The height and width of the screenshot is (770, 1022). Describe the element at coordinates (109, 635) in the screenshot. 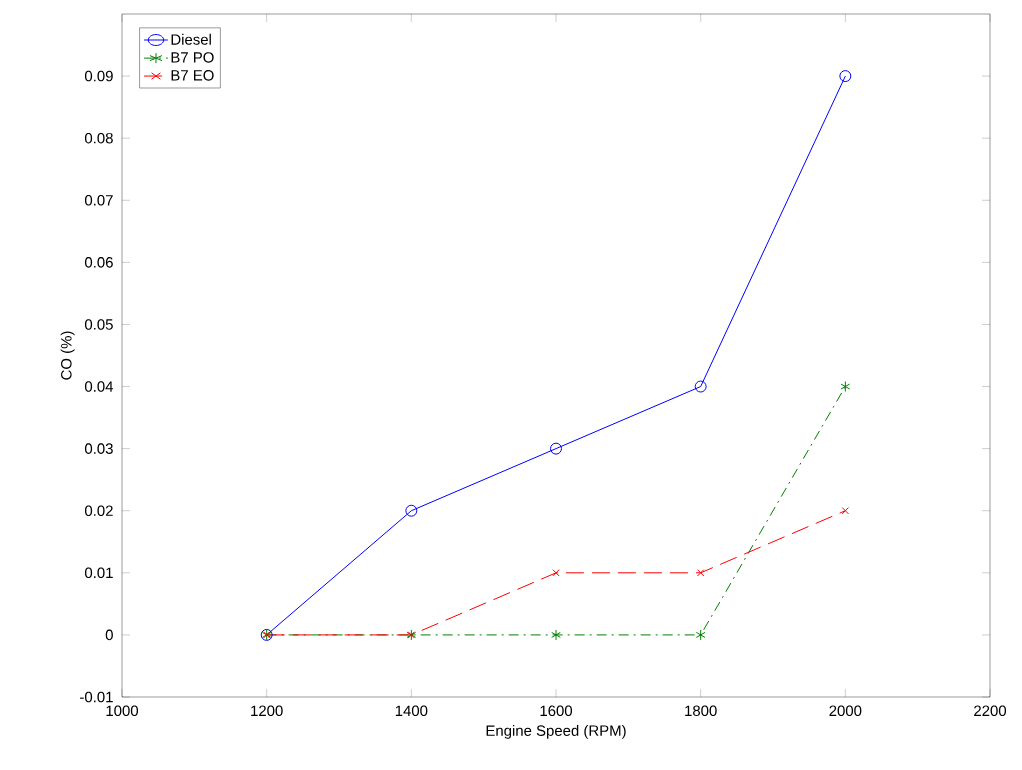

I see `y-tick-label: 0` at that location.